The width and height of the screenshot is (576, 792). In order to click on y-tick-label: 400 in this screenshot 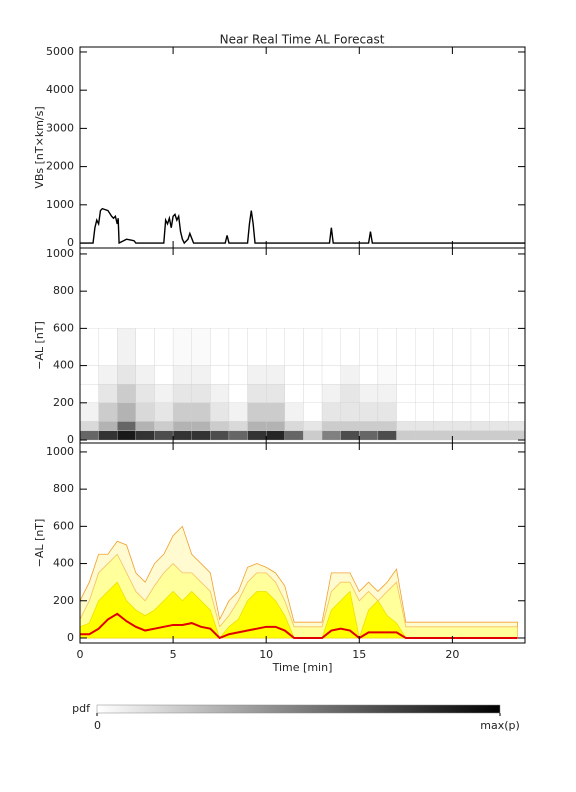, I will do `click(63, 365)`.